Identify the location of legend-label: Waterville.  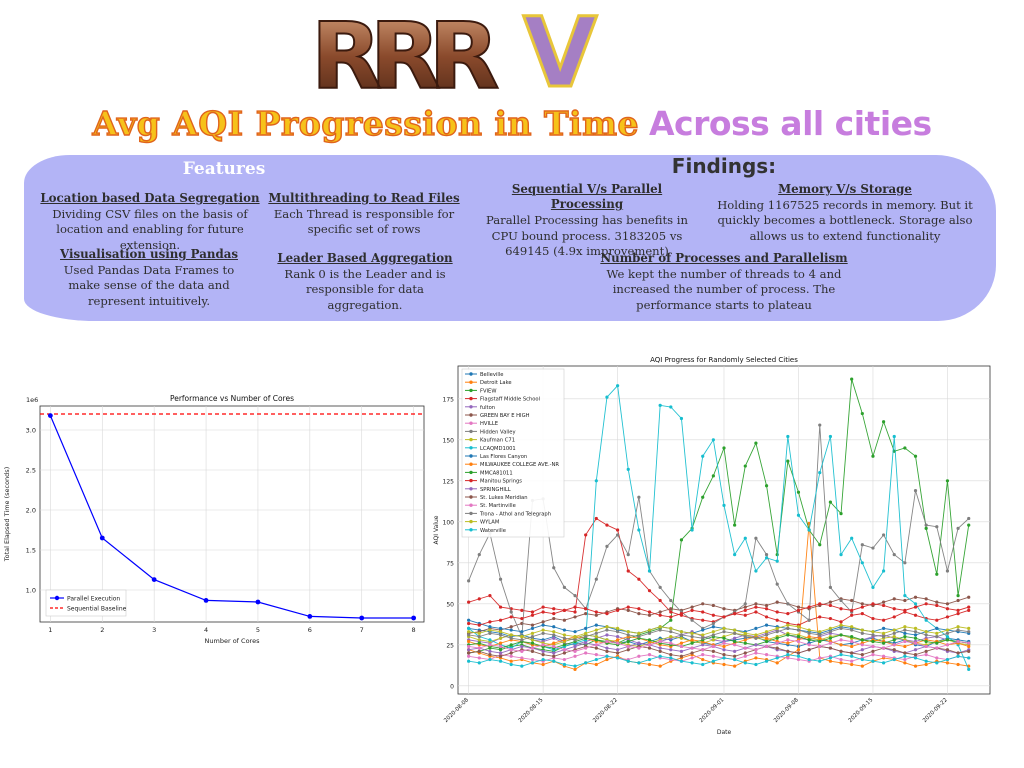
(493, 531).